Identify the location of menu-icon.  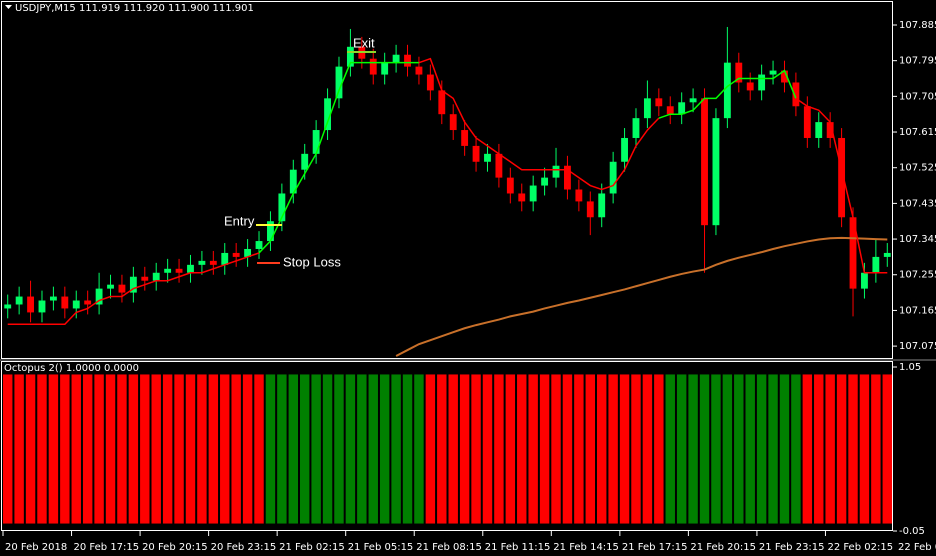
(8, 7).